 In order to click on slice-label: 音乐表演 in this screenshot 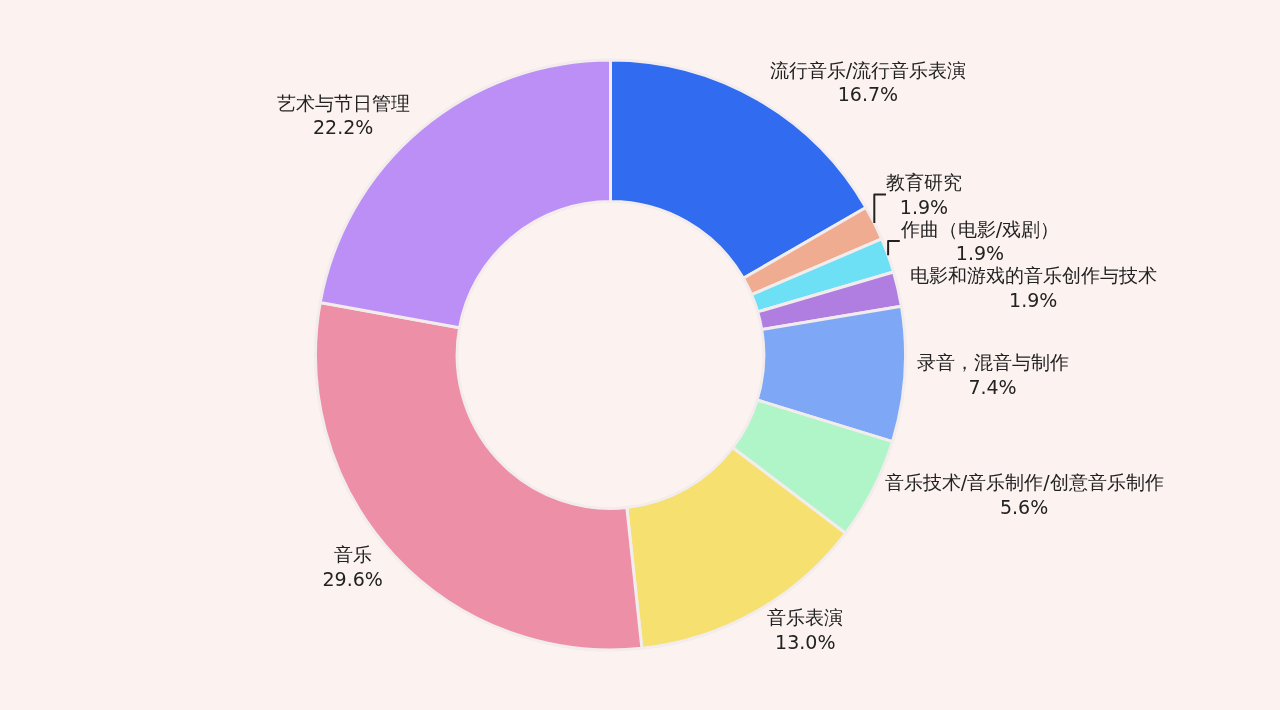, I will do `click(805, 617)`.